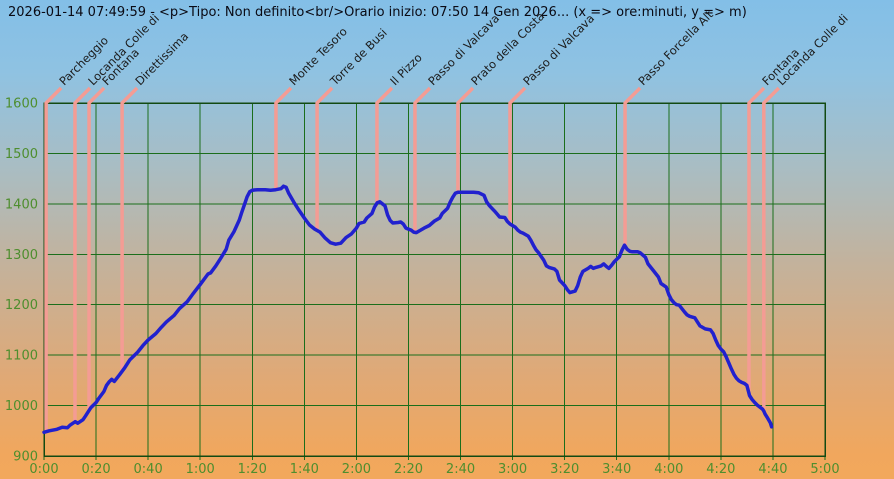  What do you see at coordinates (356, 469) in the screenshot?
I see `x-tick-label: 2:00` at bounding box center [356, 469].